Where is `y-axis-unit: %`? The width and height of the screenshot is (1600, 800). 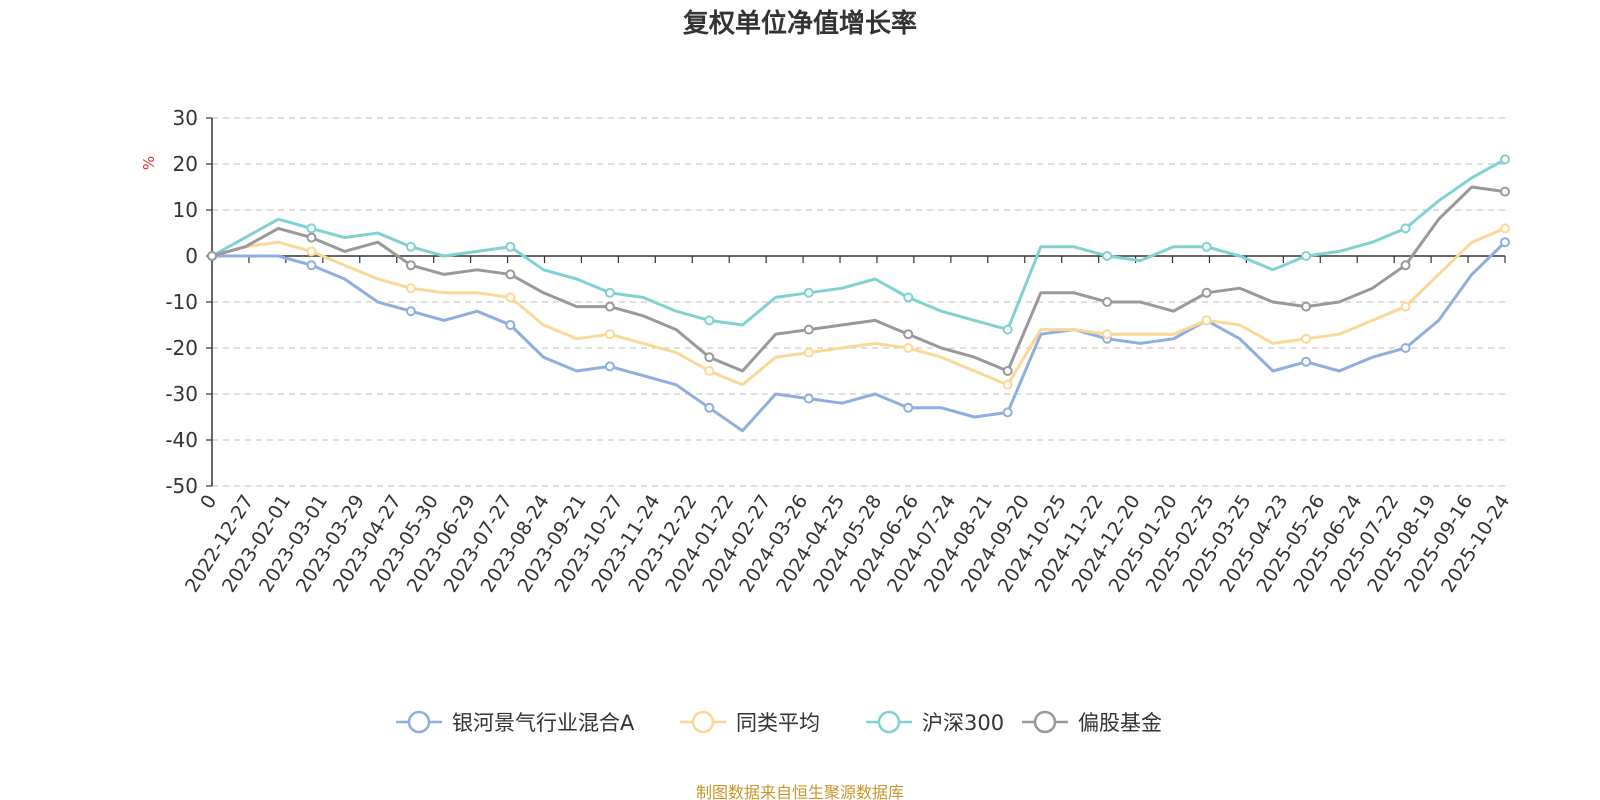 y-axis-unit: % is located at coordinates (149, 163).